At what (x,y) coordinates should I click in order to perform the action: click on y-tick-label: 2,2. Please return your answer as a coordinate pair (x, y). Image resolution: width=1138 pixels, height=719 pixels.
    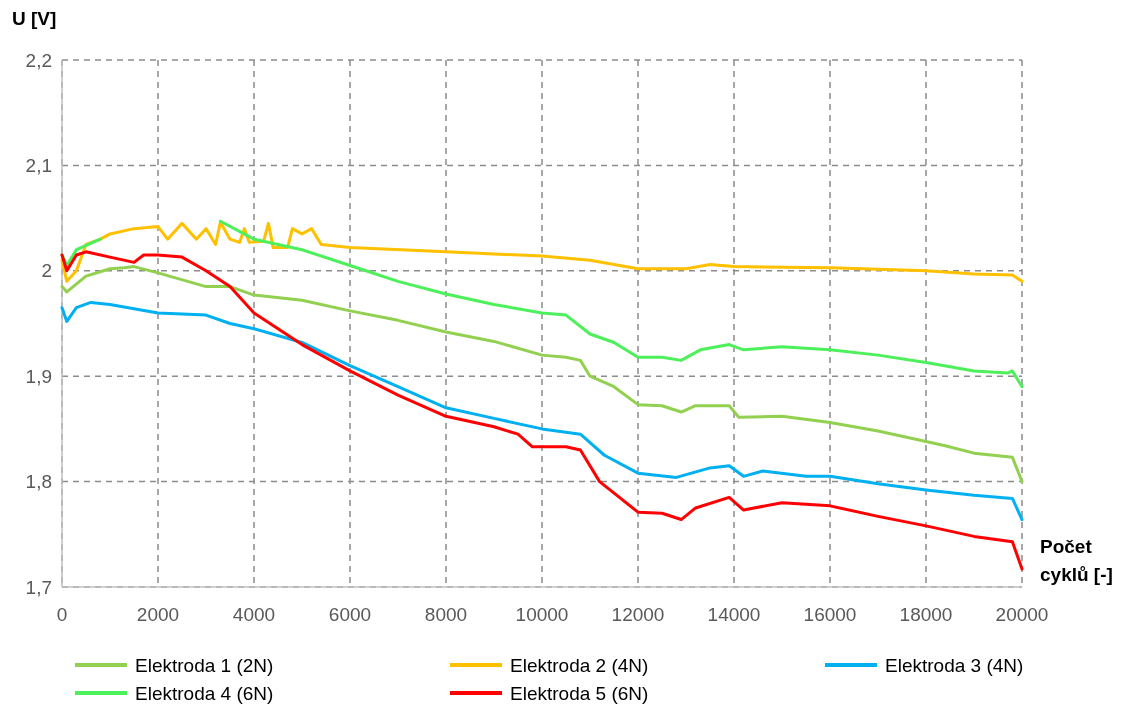
    Looking at the image, I should click on (38, 60).